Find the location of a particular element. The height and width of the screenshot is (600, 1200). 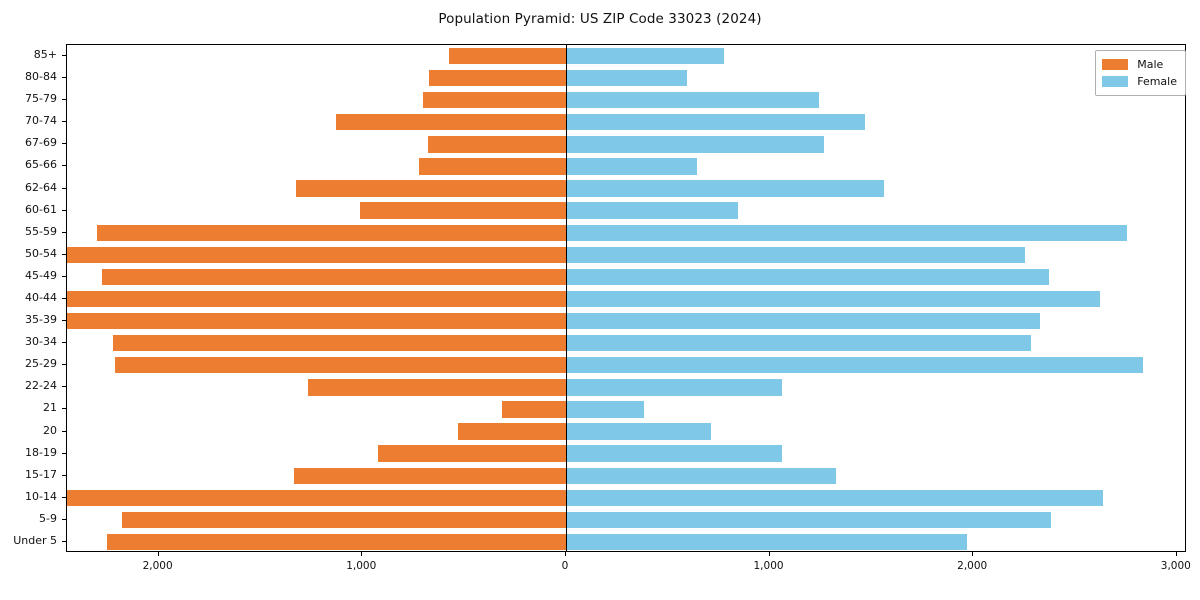

legend-item-male: Male is located at coordinates (1139, 64).